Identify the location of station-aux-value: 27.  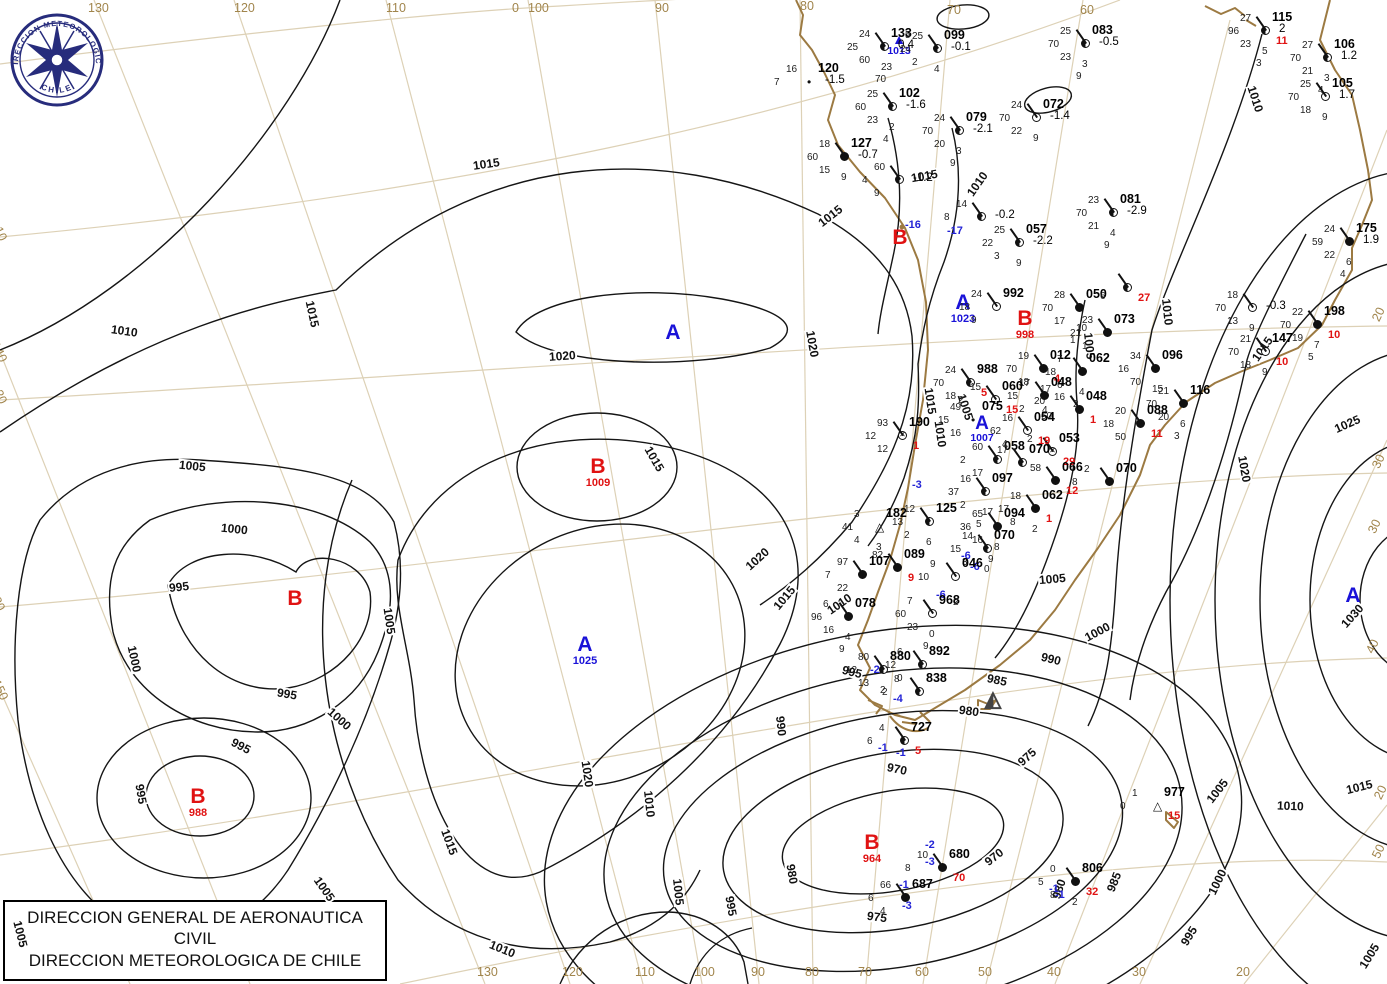
(1246, 18).